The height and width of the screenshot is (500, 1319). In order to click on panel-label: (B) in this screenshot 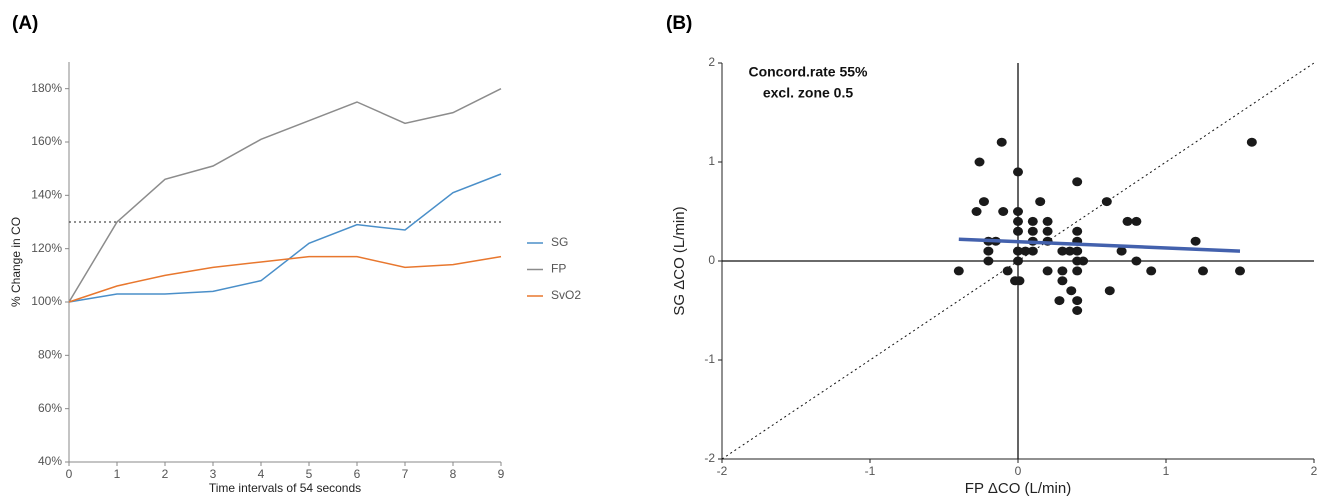, I will do `click(679, 23)`.